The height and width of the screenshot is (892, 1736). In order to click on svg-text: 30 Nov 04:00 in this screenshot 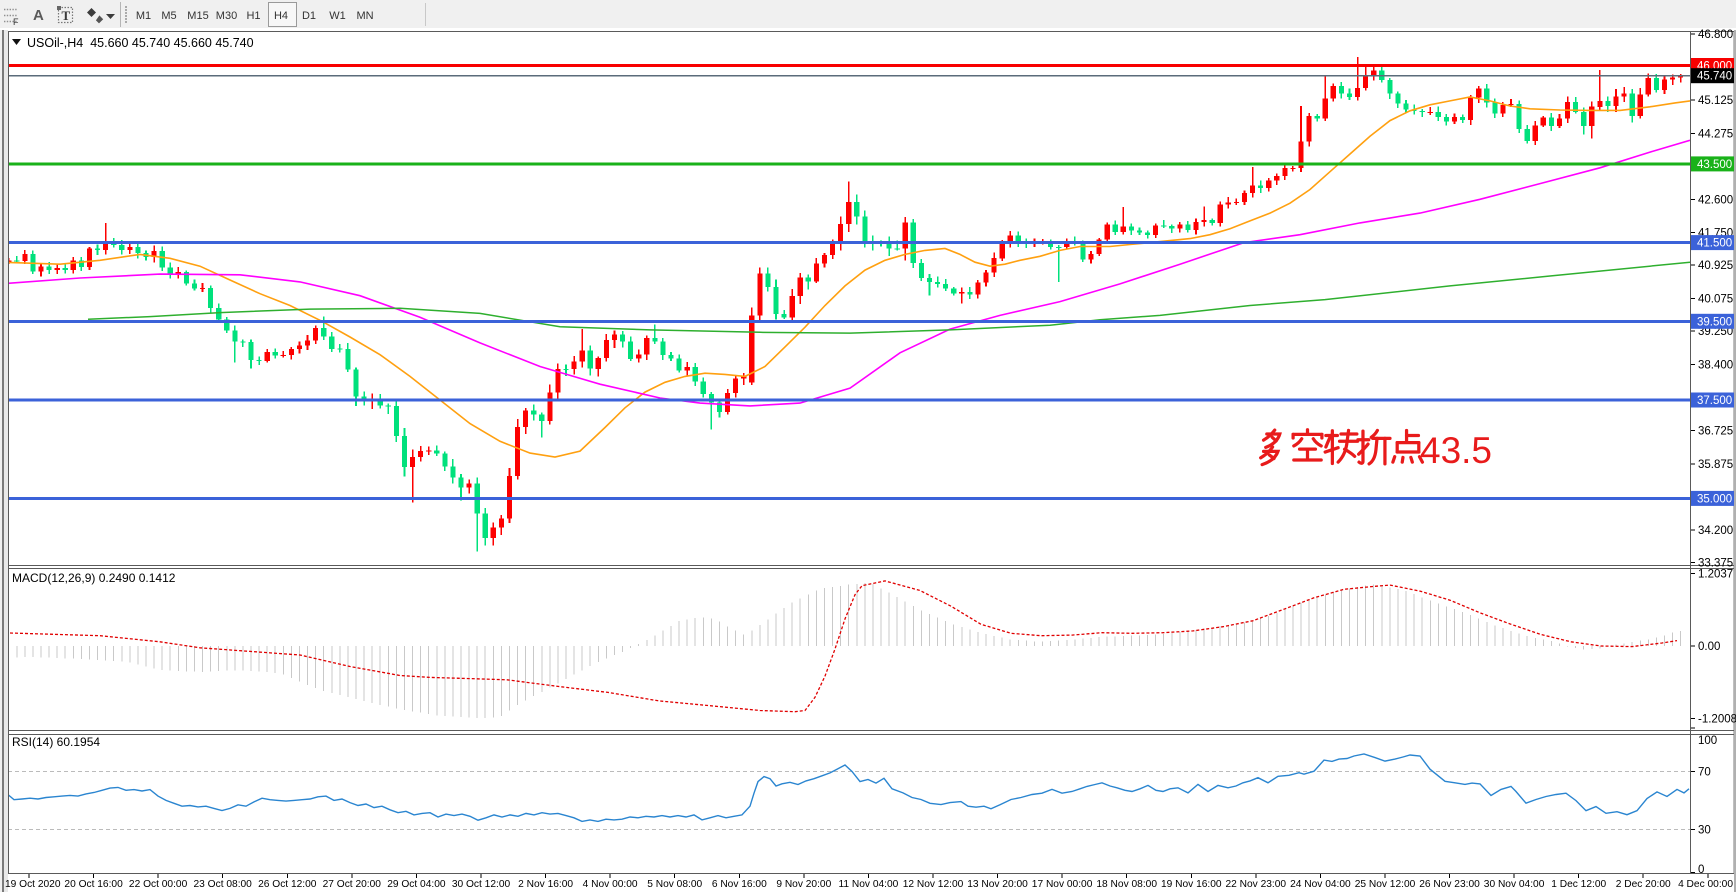, I will do `click(1514, 884)`.